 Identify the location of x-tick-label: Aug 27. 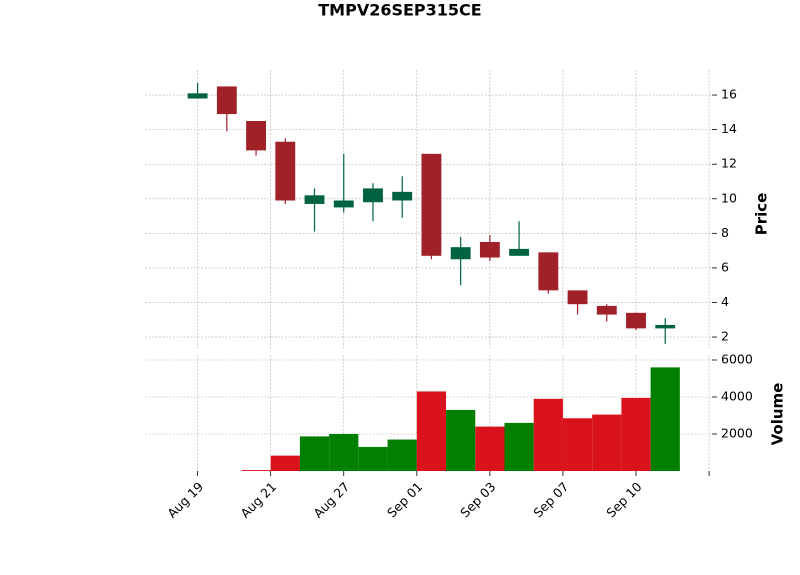
(331, 500).